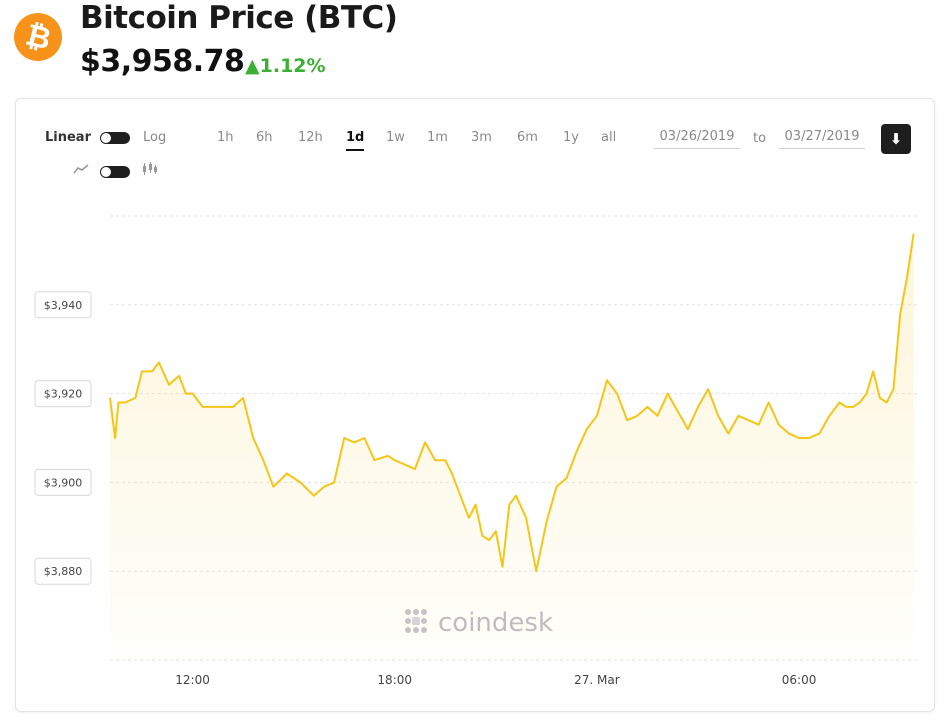  What do you see at coordinates (822, 136) in the screenshot?
I see `date-to-input` at bounding box center [822, 136].